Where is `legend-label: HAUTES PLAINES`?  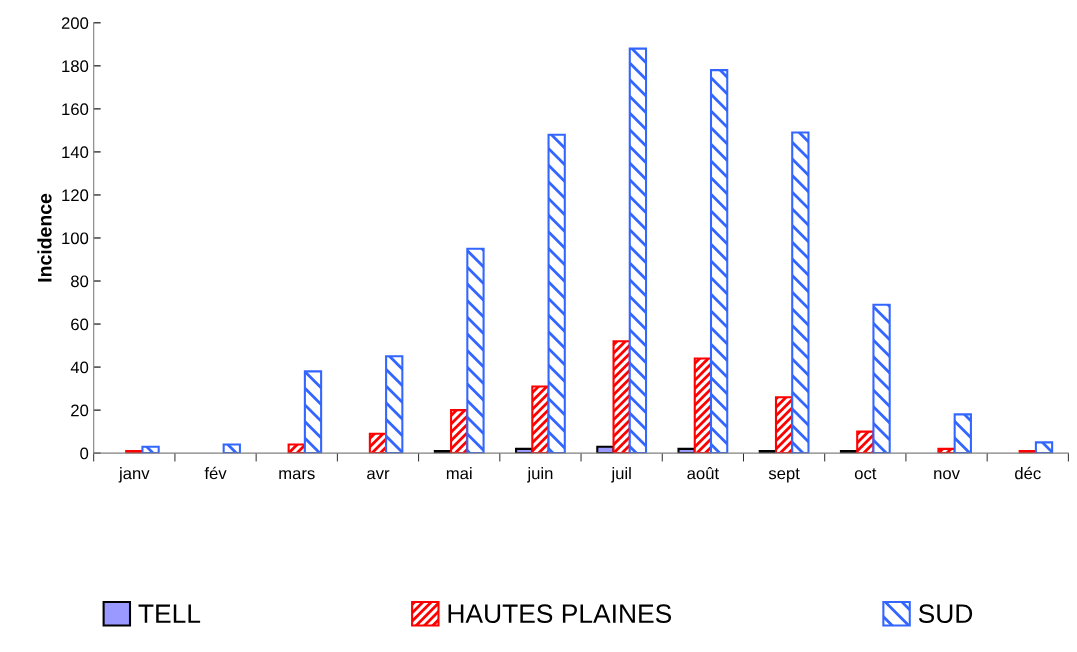 legend-label: HAUTES PLAINES is located at coordinates (560, 614).